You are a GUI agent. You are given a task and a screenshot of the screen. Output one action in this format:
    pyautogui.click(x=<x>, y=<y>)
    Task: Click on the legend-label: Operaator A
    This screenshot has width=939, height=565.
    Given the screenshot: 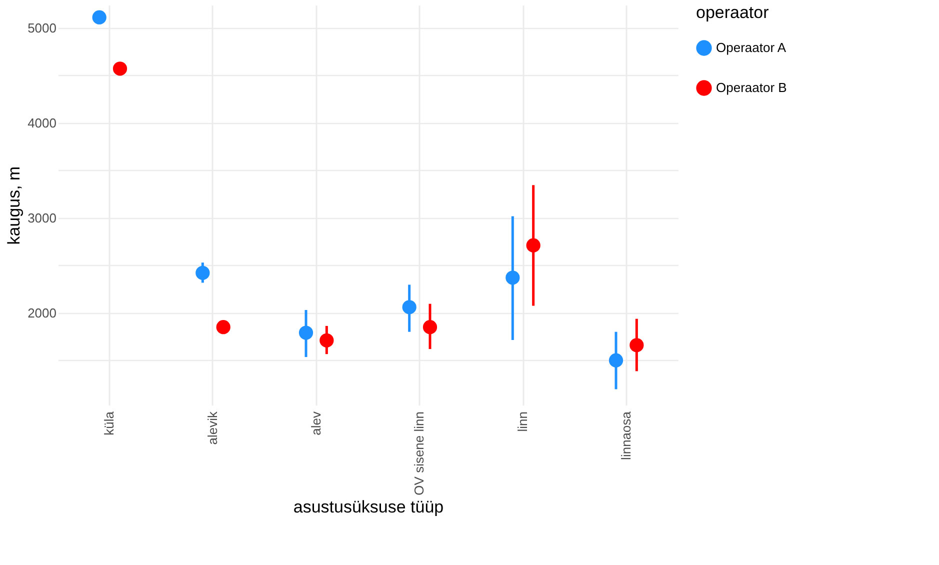 What is the action you would take?
    pyautogui.click(x=751, y=47)
    